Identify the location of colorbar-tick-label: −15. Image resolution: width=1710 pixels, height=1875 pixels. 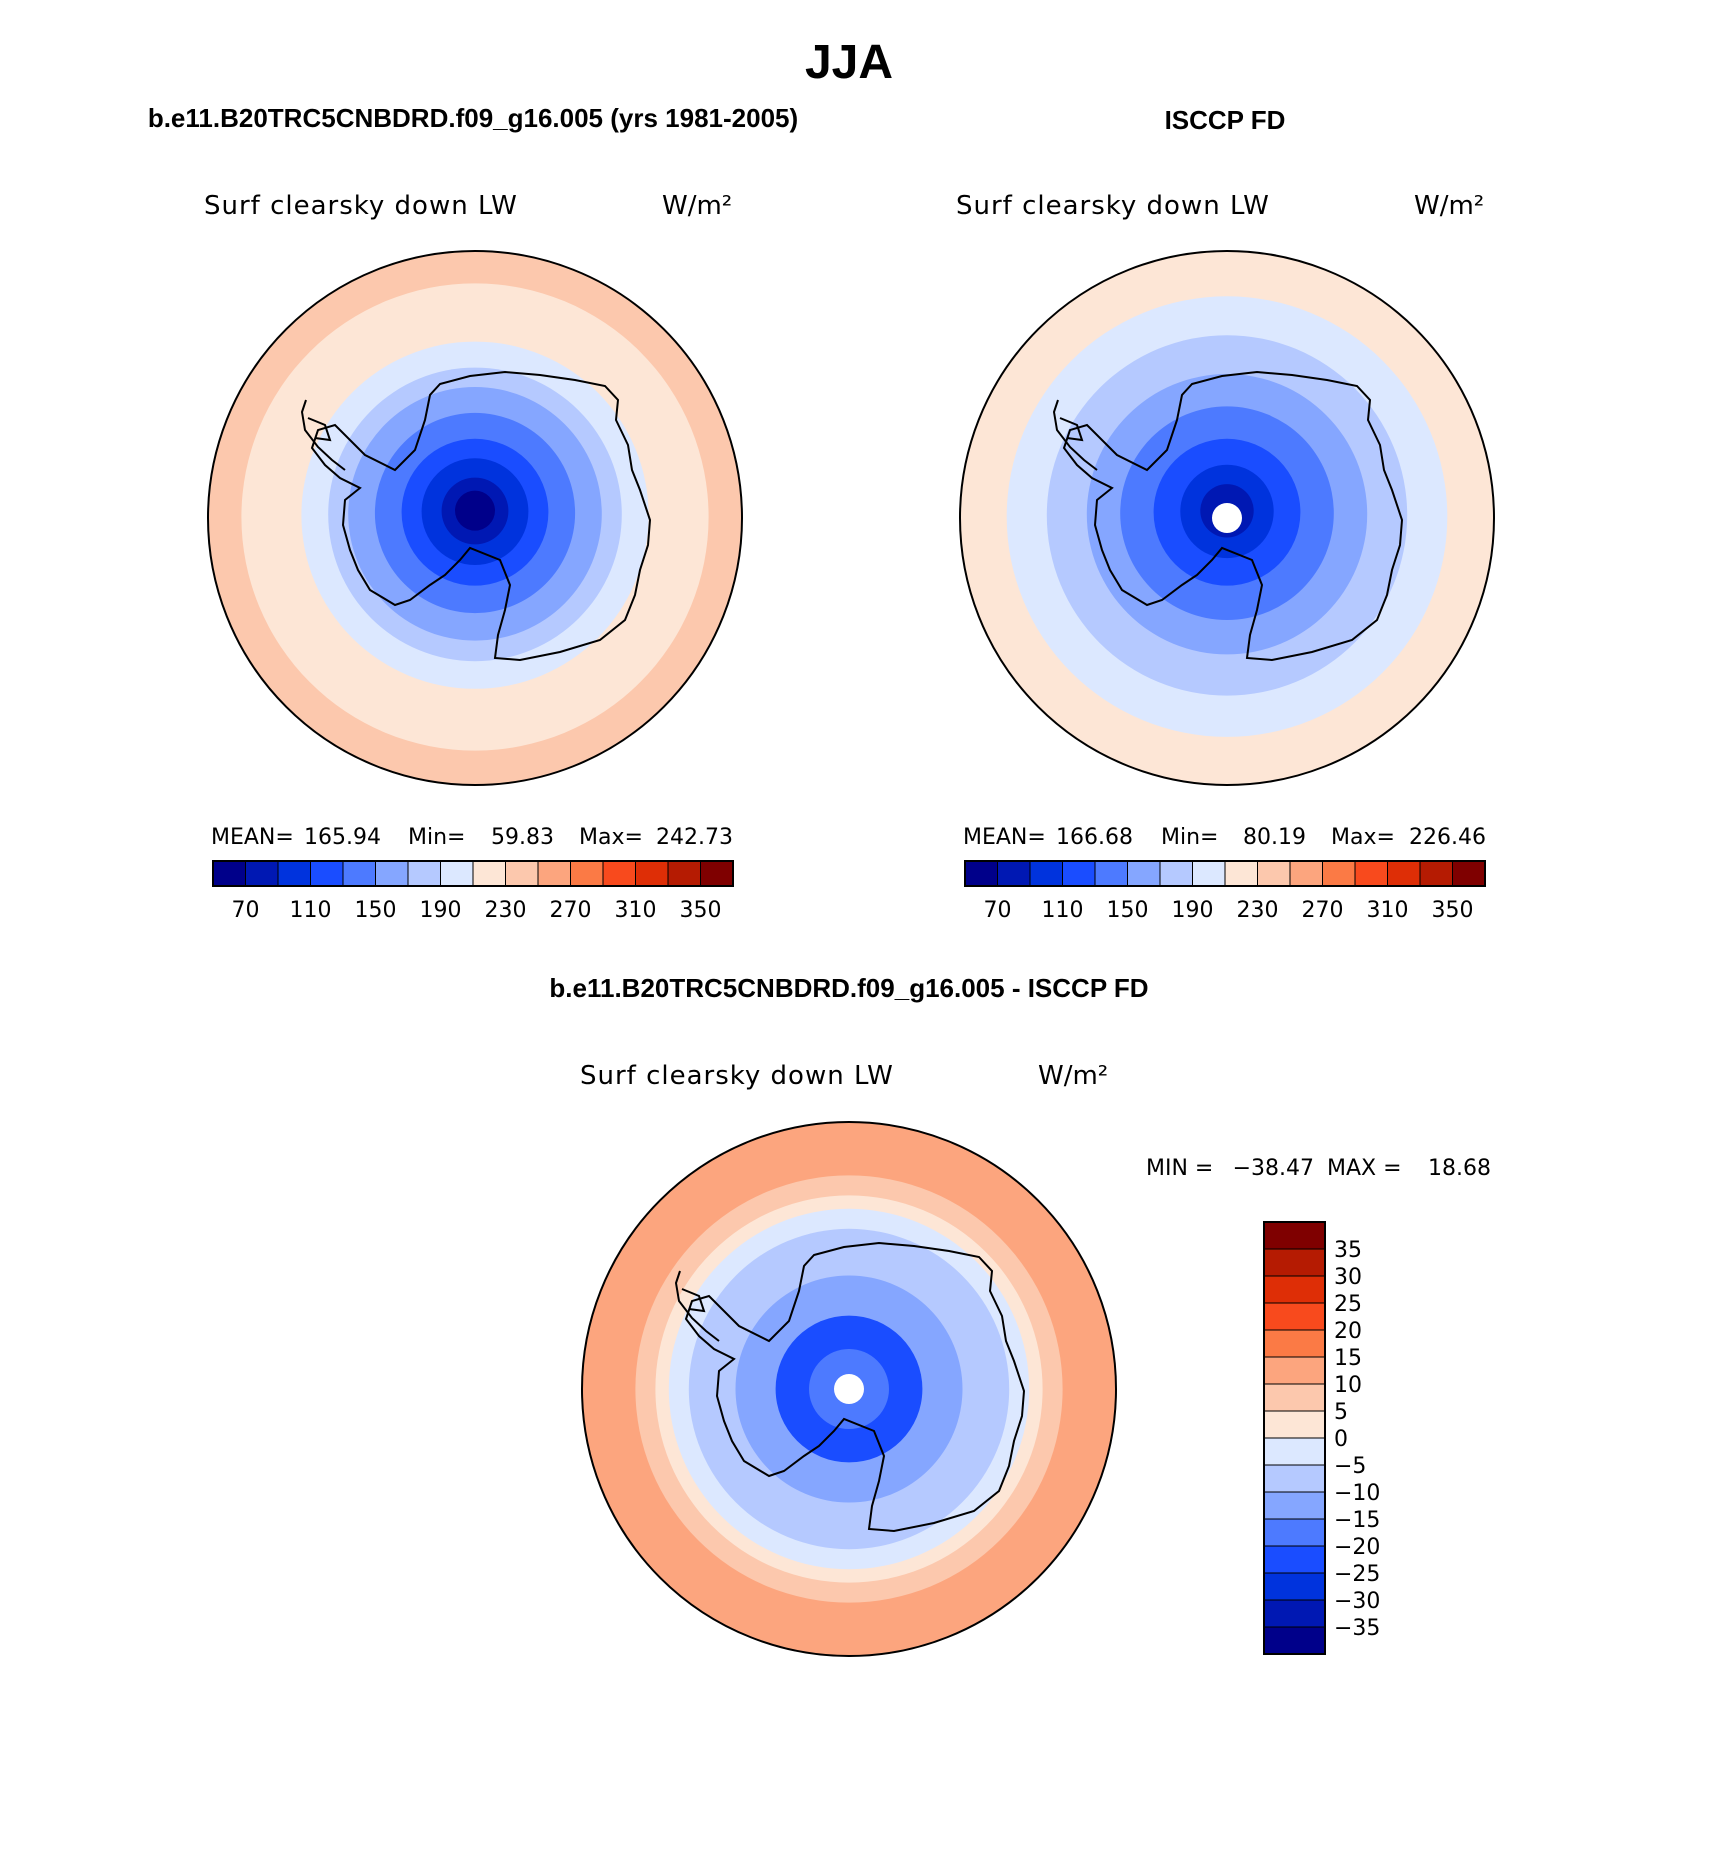
(1357, 1520).